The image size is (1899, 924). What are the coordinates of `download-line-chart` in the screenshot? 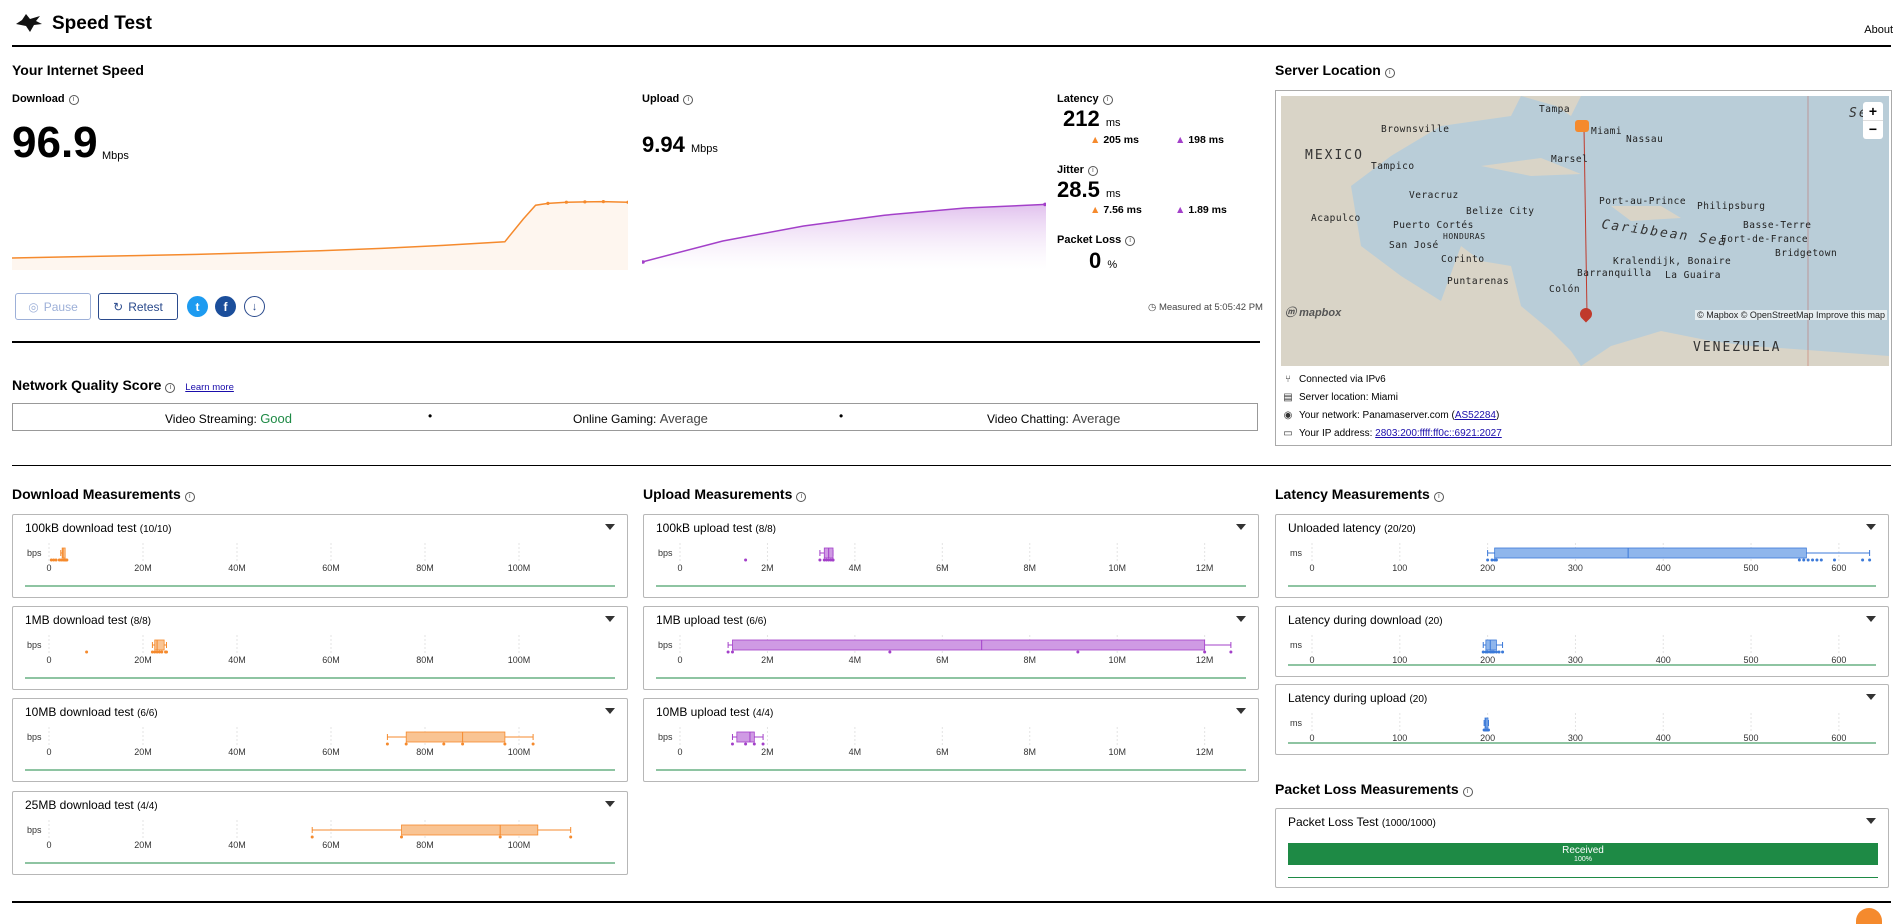 It's located at (320, 235).